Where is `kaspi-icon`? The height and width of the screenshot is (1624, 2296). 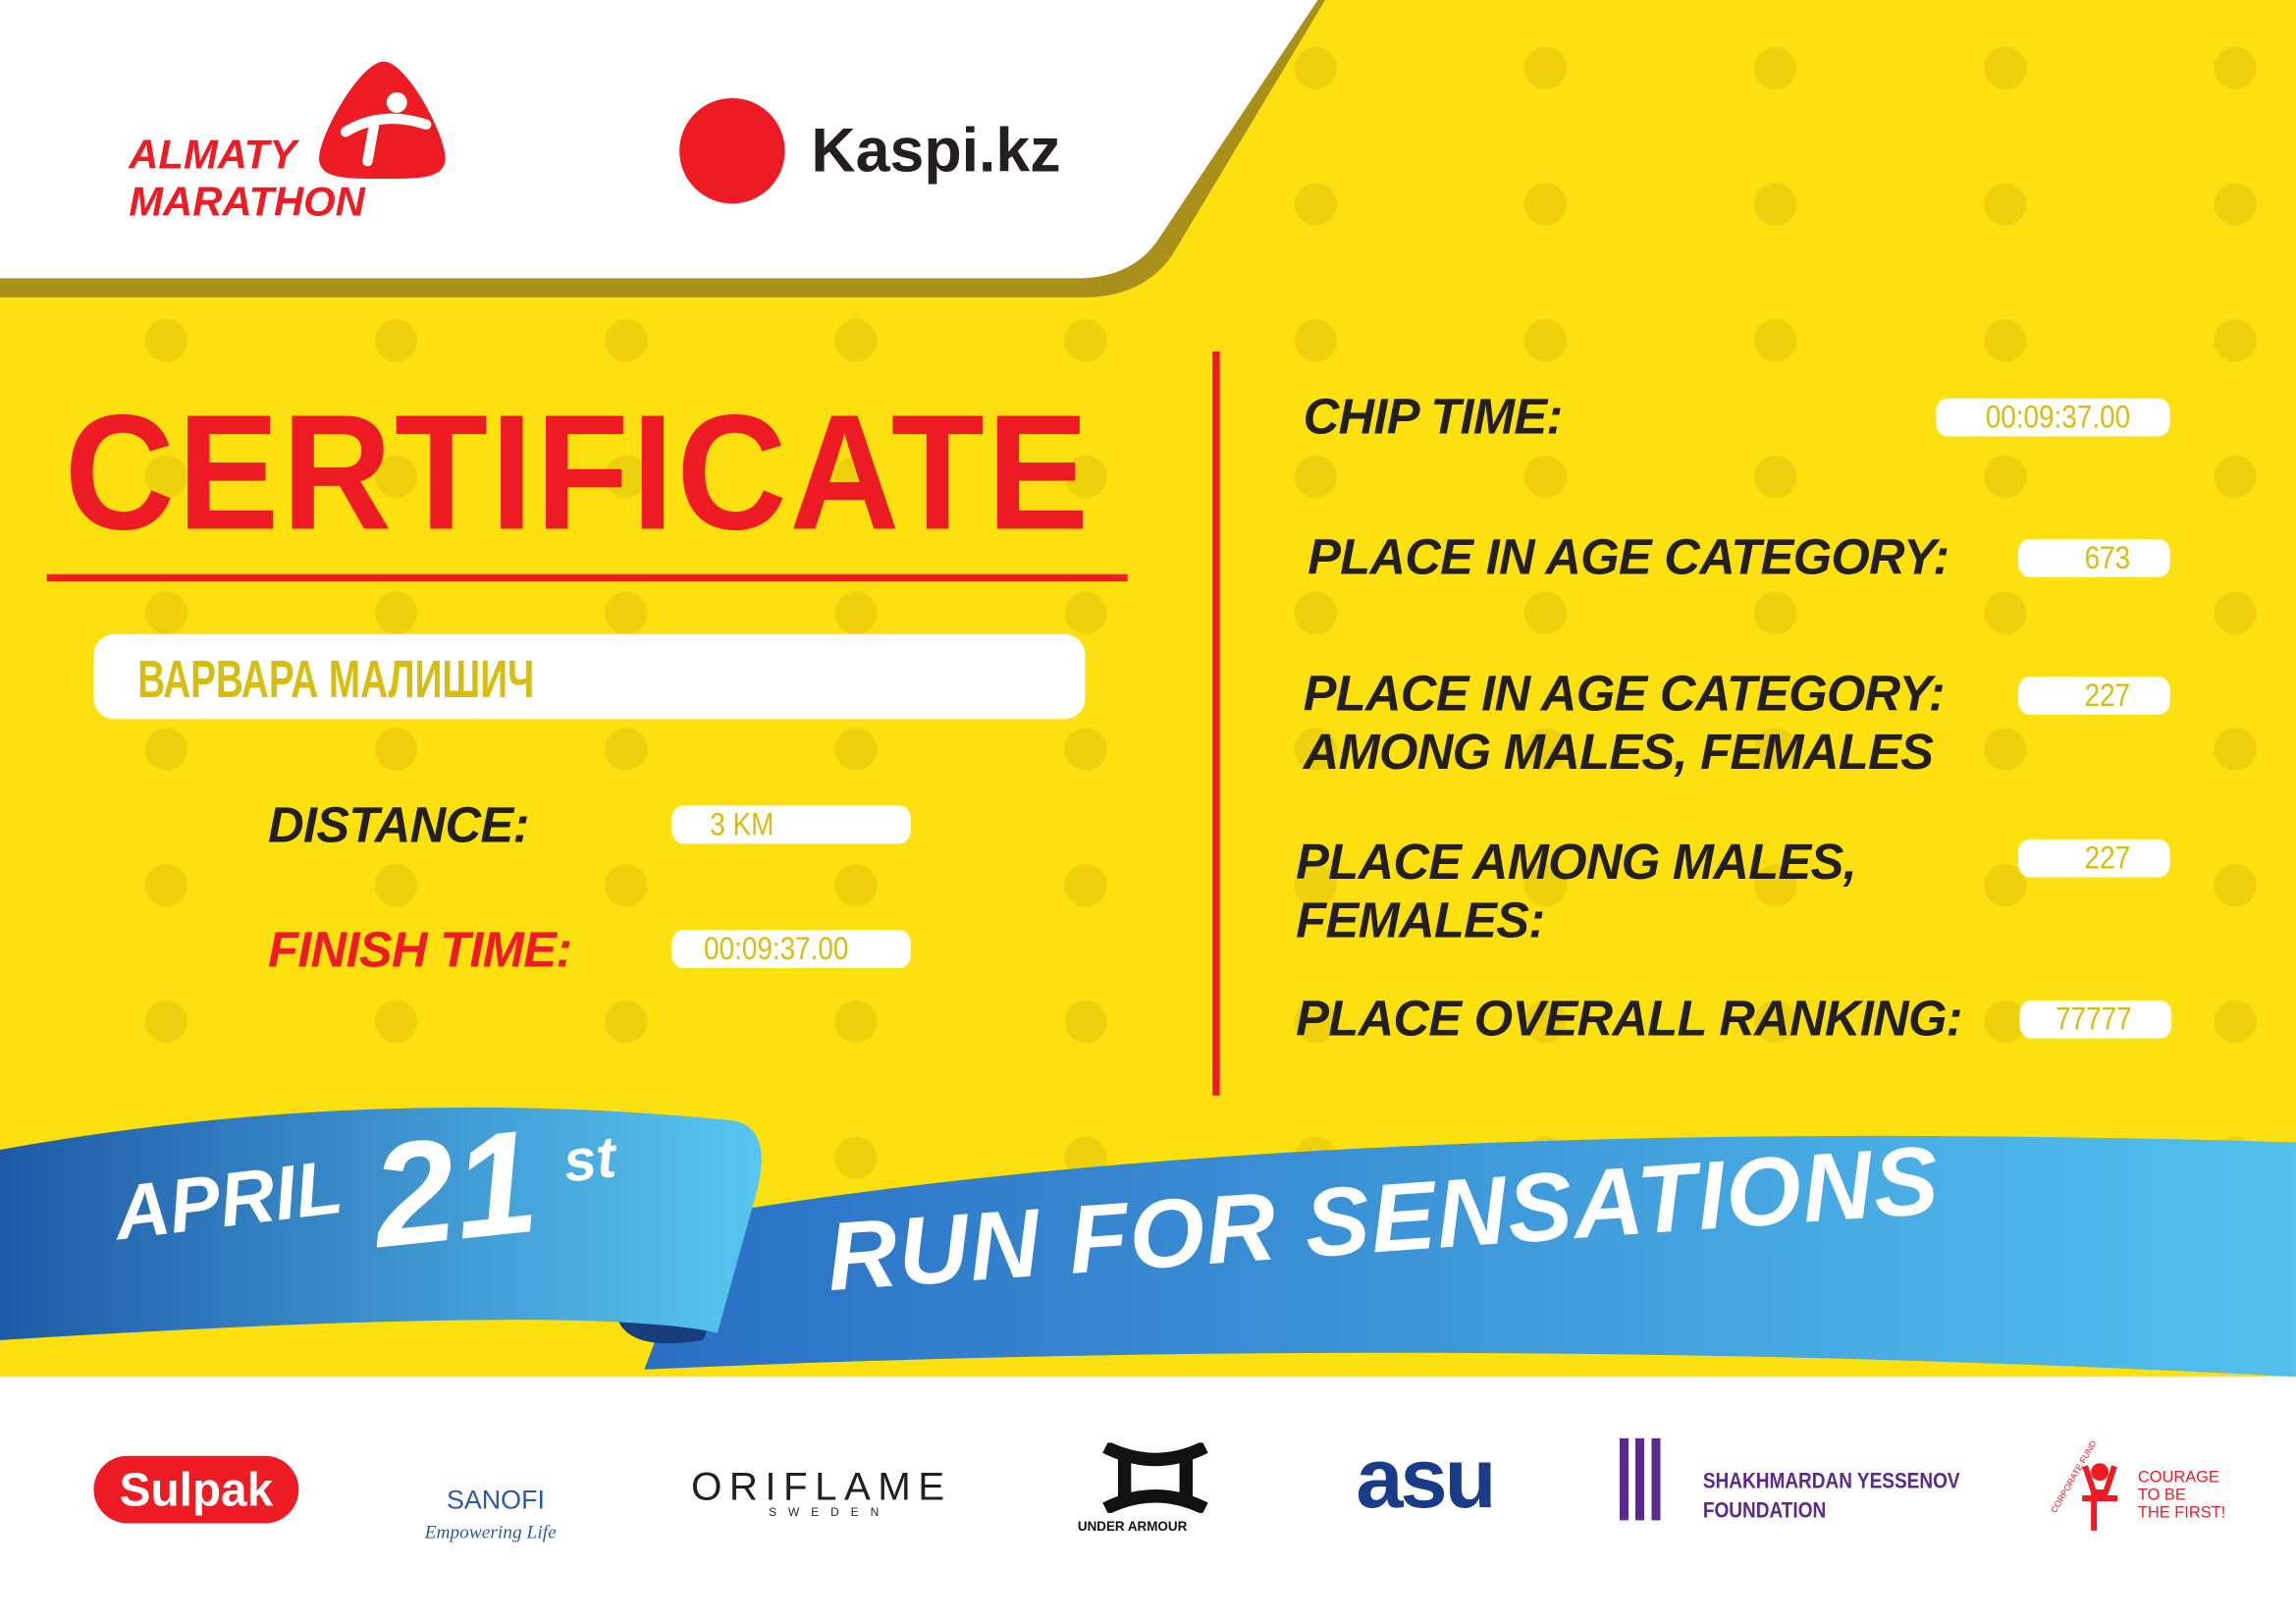
kaspi-icon is located at coordinates (732, 150).